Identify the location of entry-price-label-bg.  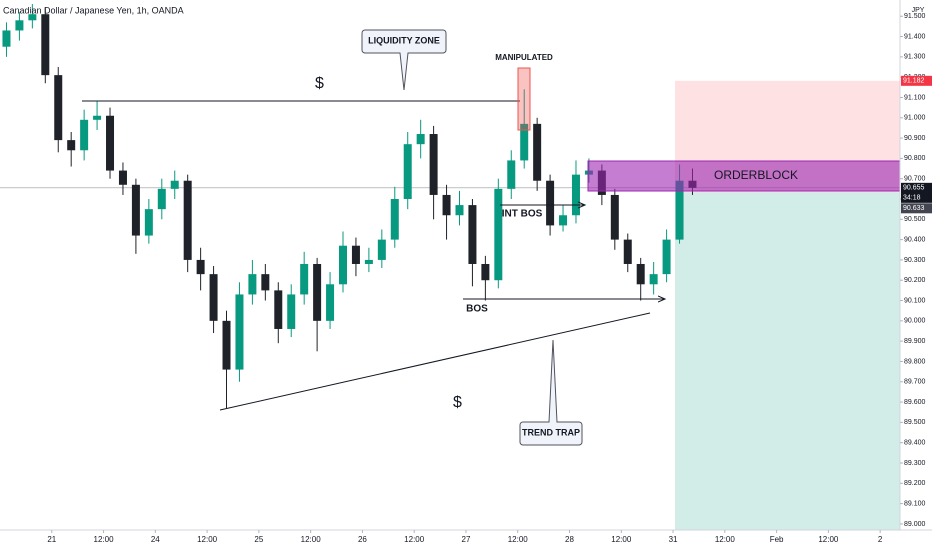
(916, 208).